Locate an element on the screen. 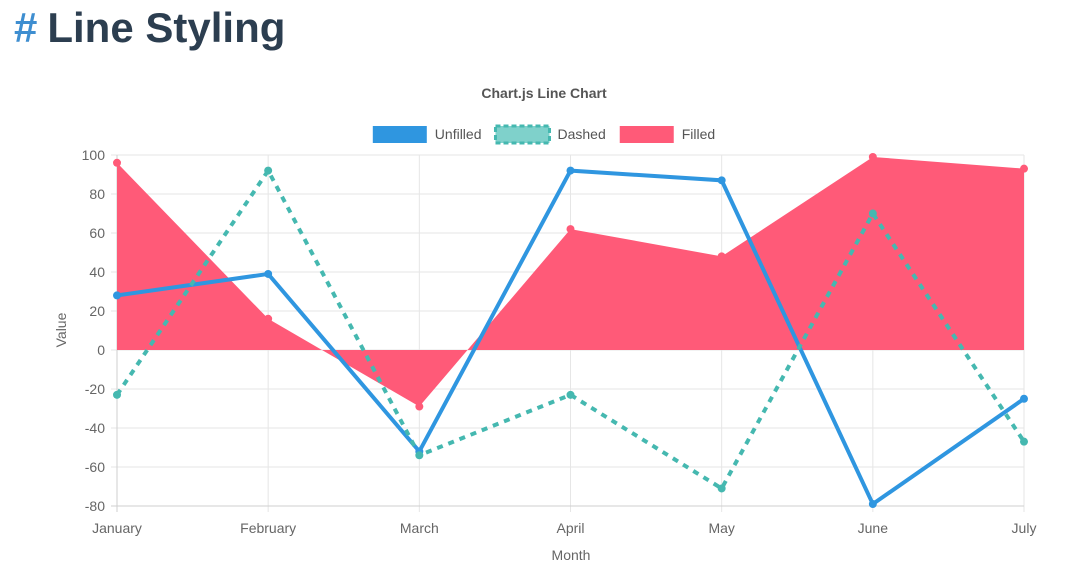 The width and height of the screenshot is (1080, 588). chart-legend: Unfilled Dashed Filled is located at coordinates (543, 134).